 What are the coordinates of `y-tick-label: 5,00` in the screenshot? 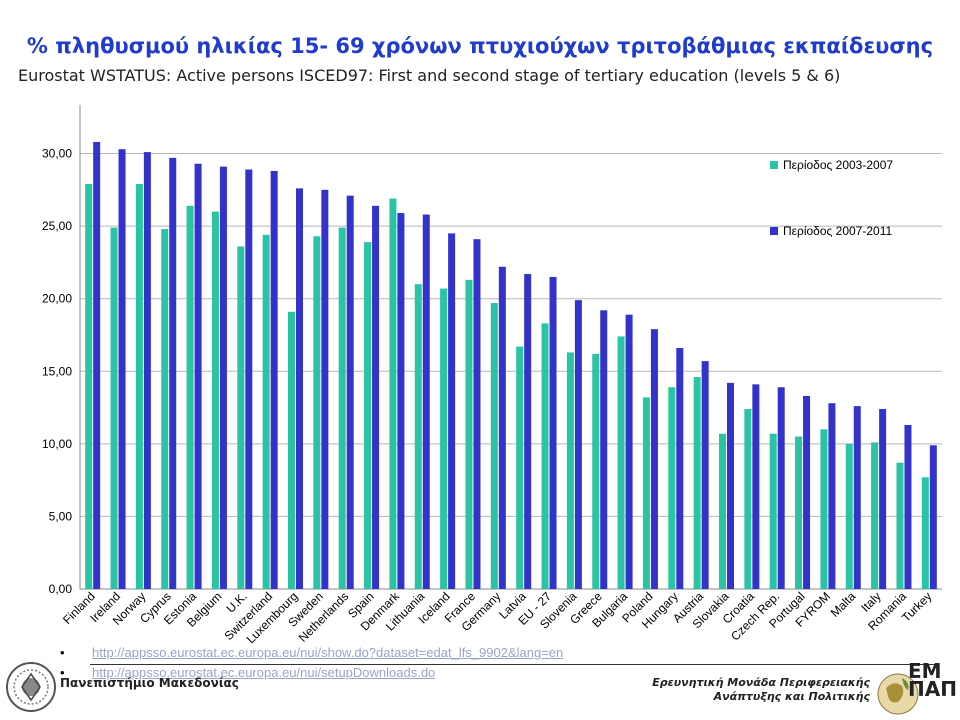 It's located at (61, 516).